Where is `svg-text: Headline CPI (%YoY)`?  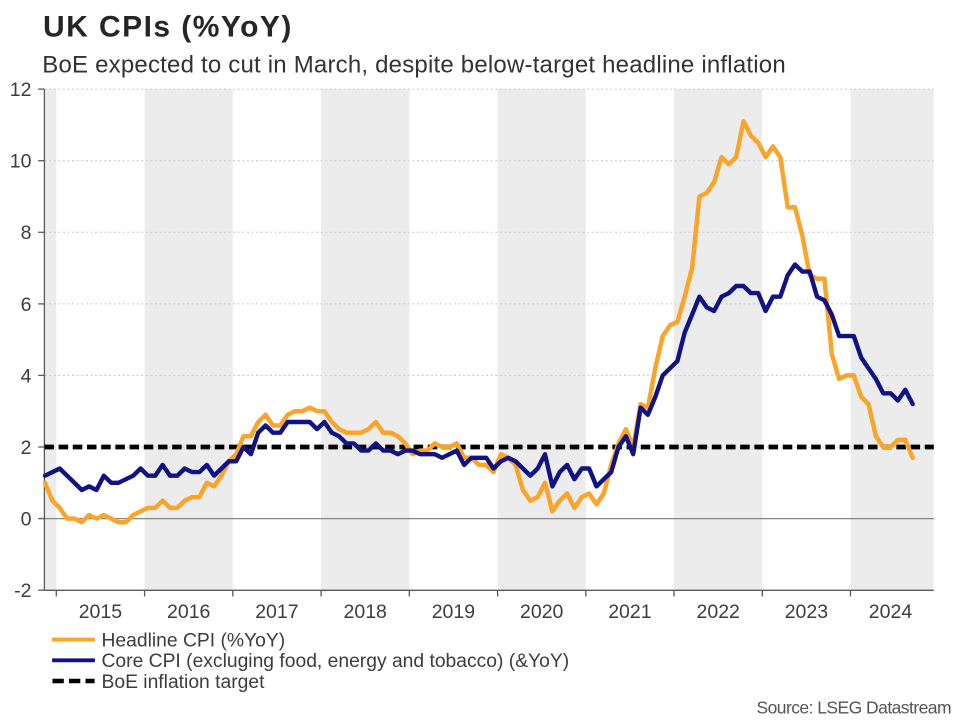
svg-text: Headline CPI (%YoY) is located at coordinates (194, 640).